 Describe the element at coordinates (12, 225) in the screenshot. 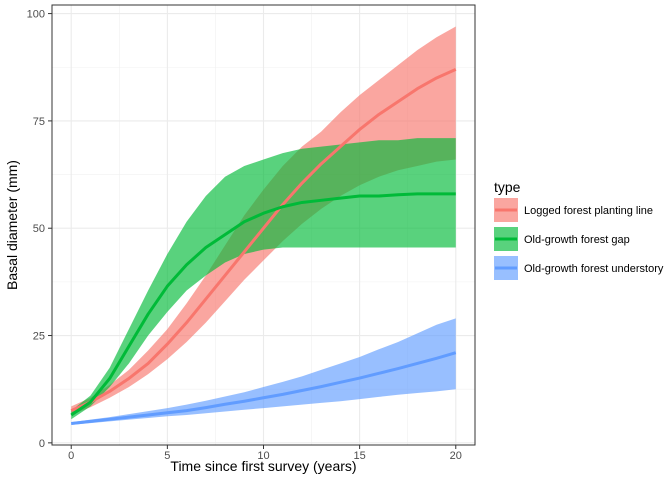

I see `y-axis-title: Basal diameter (mm)` at that location.